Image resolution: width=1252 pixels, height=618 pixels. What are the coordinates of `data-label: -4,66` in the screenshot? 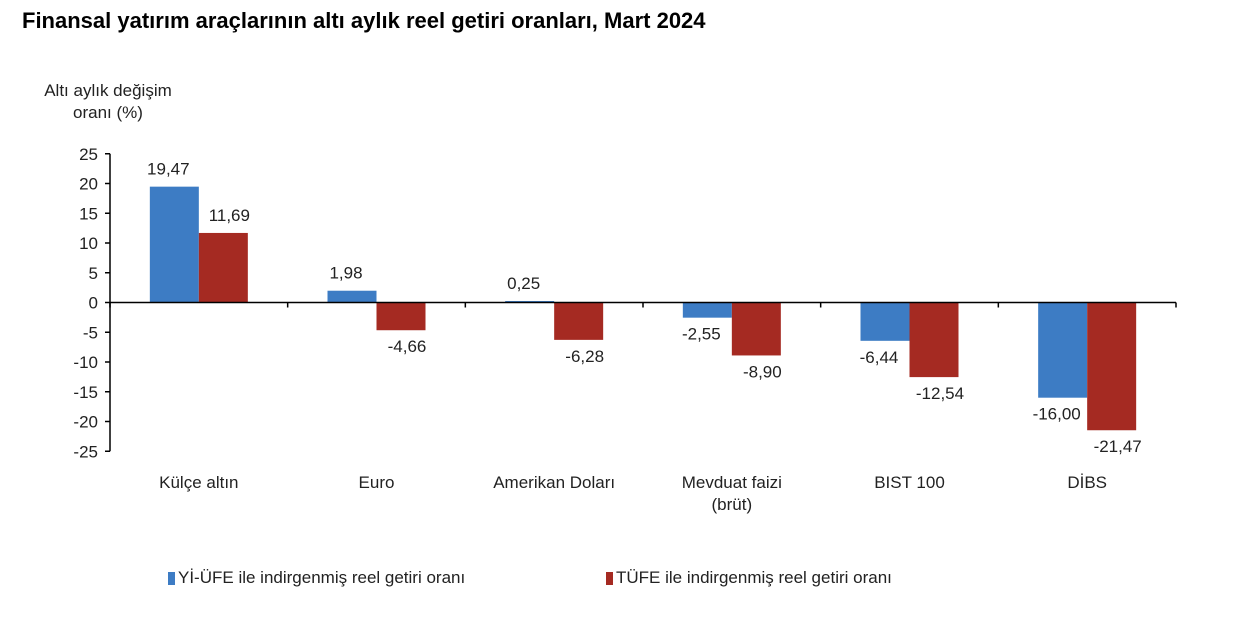 It's located at (407, 346).